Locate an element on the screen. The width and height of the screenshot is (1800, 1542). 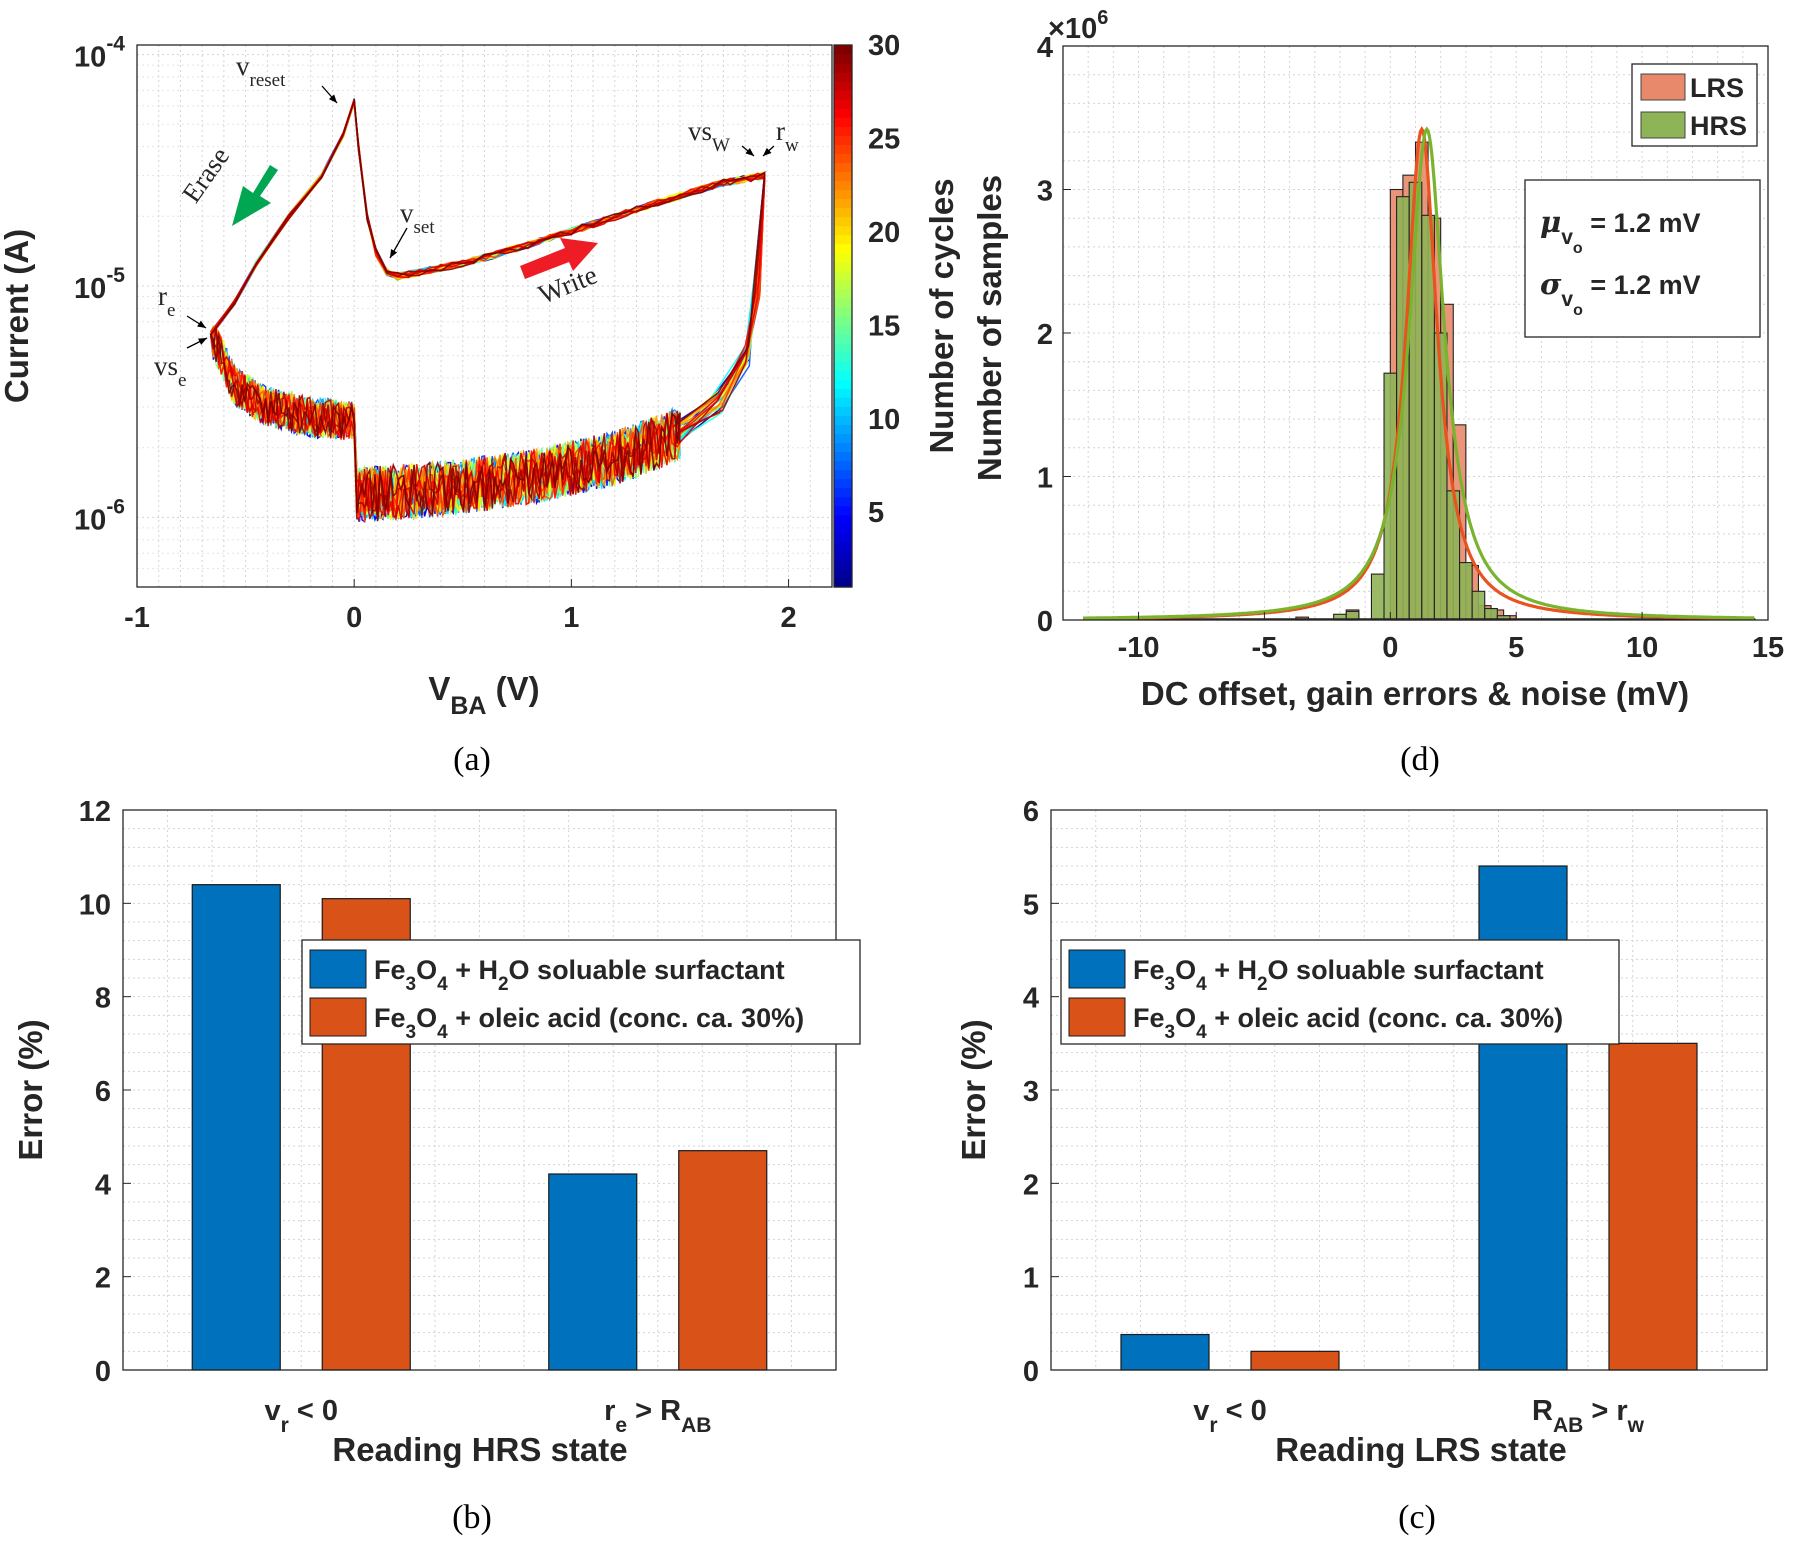
x-category-label-part: < 0 is located at coordinates (313, 1411).